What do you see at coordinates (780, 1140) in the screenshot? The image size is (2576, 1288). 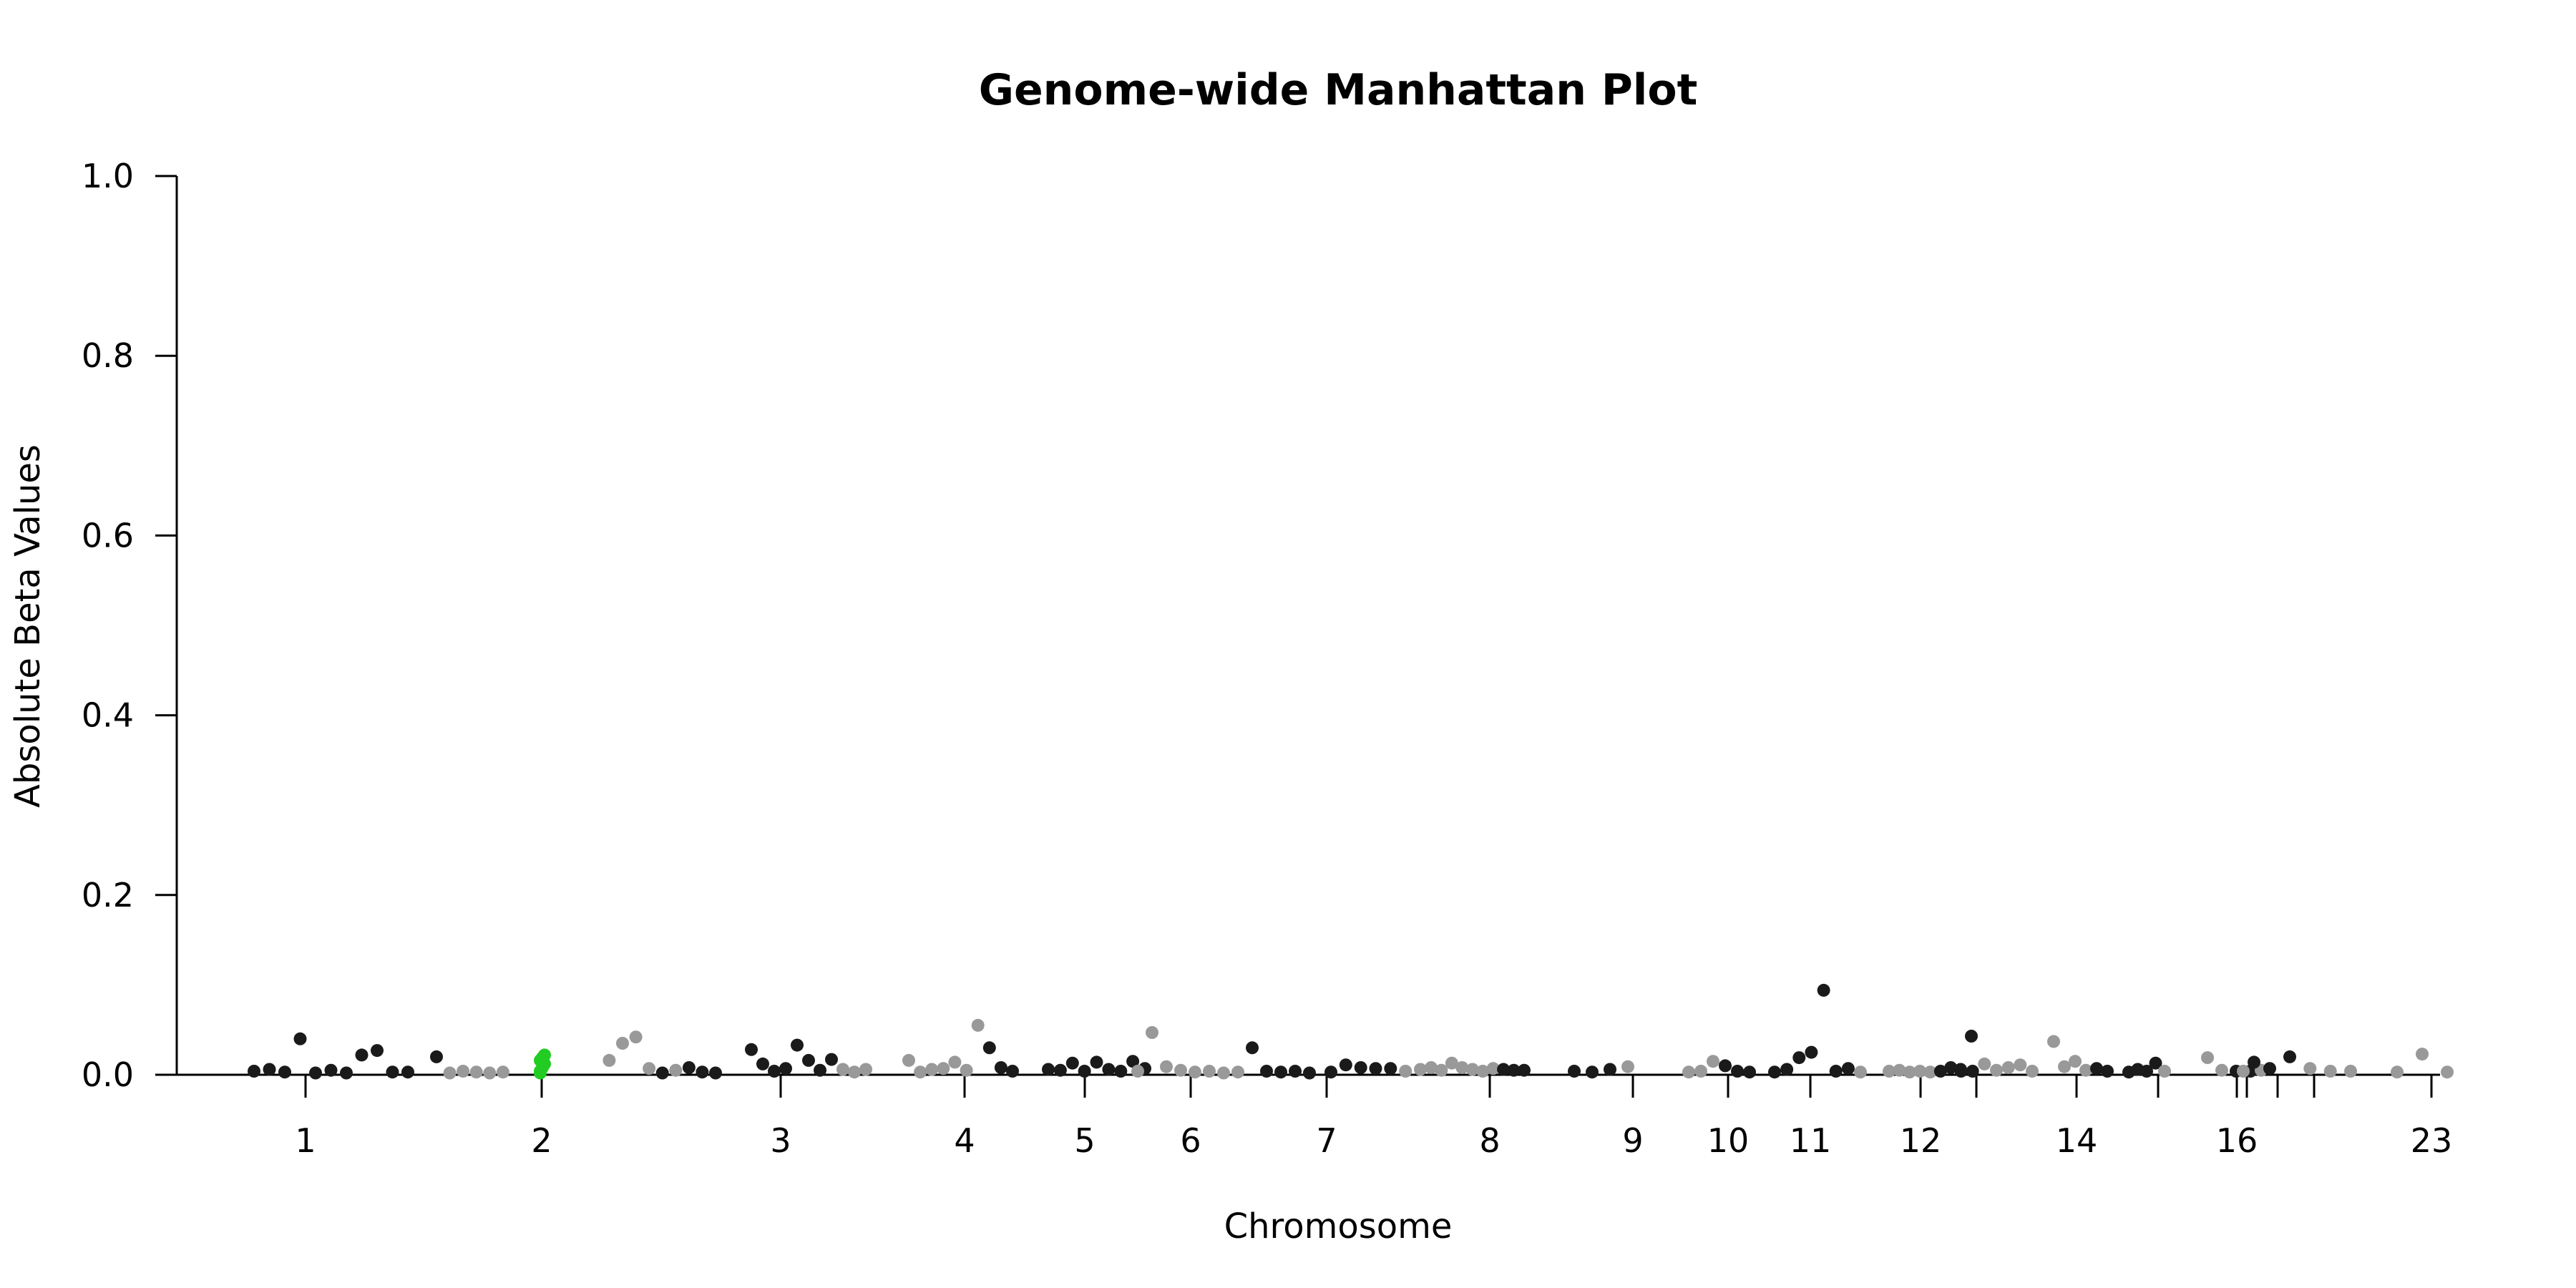 I see `x-tick-label: 3` at bounding box center [780, 1140].